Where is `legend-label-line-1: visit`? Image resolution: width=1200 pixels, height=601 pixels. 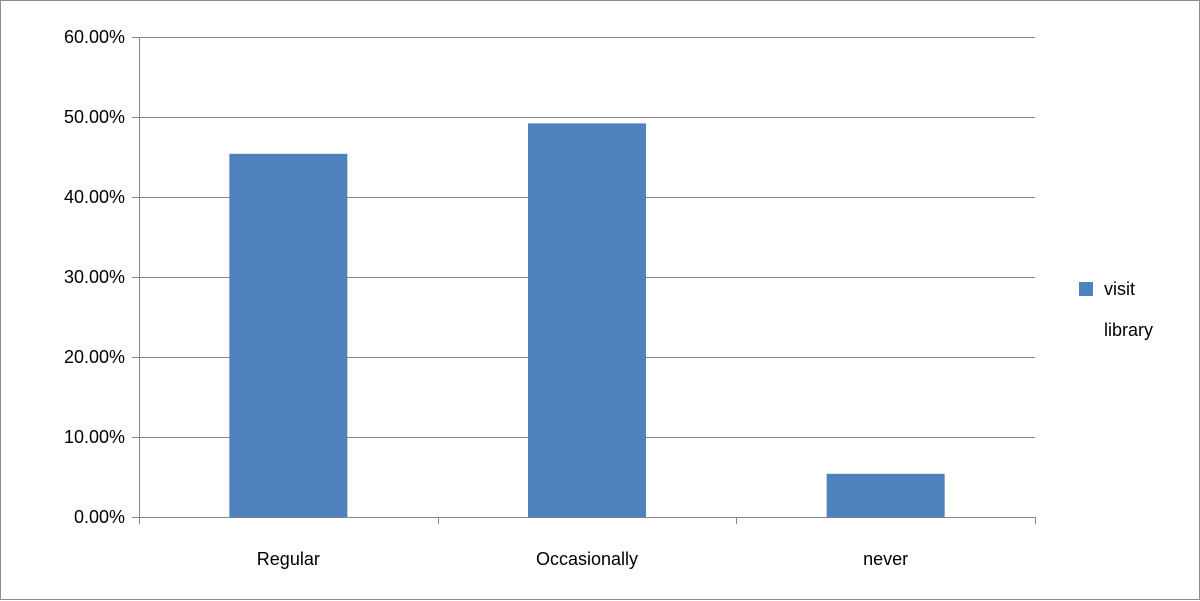
legend-label-line-1: visit is located at coordinates (1119, 289).